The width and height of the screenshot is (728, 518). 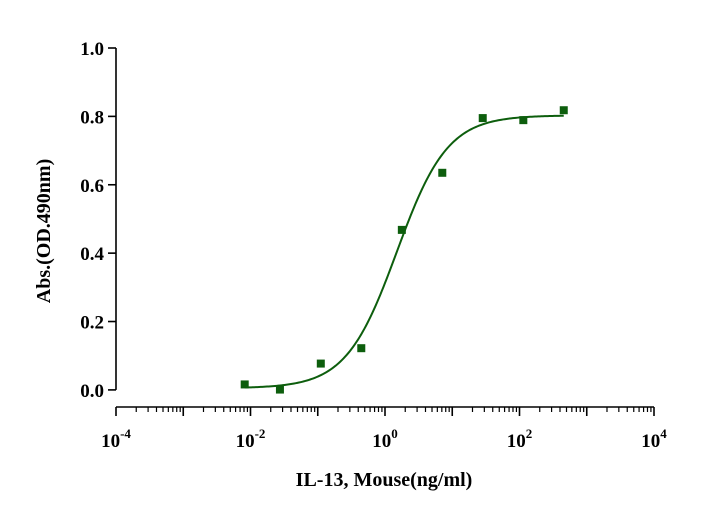 What do you see at coordinates (654, 439) in the screenshot?
I see `x-tick-label: 10⁴` at bounding box center [654, 439].